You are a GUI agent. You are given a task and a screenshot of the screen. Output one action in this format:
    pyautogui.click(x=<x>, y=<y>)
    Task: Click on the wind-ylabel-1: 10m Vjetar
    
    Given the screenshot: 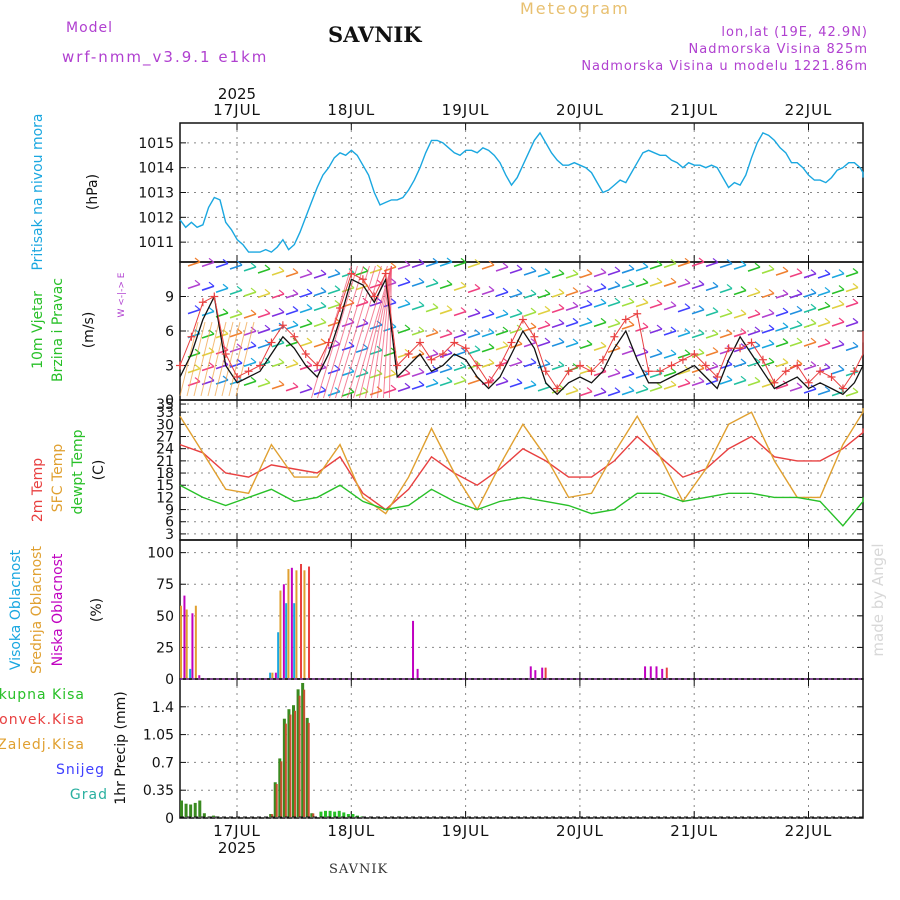 What is the action you would take?
    pyautogui.click(x=38, y=330)
    